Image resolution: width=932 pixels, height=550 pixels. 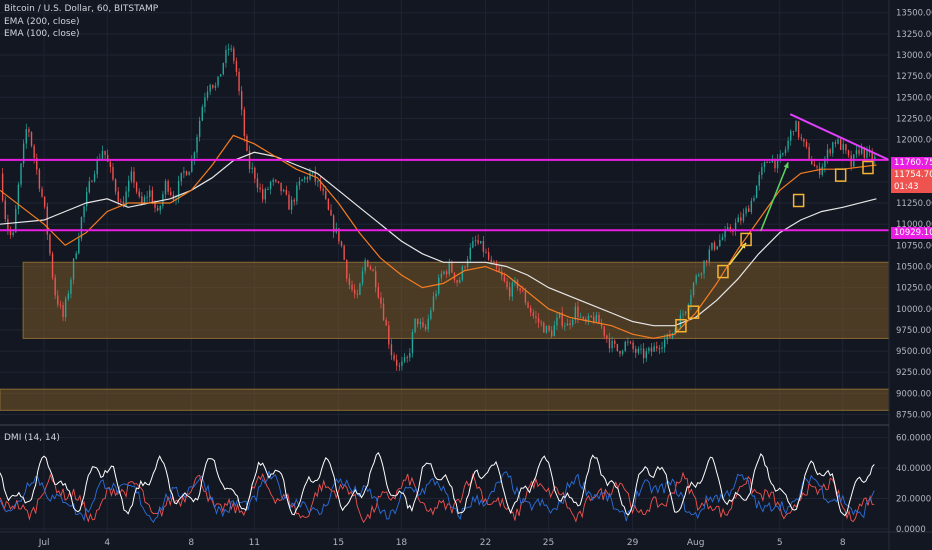 What do you see at coordinates (913, 331) in the screenshot?
I see `price-tick-label: 9750.00` at bounding box center [913, 331].